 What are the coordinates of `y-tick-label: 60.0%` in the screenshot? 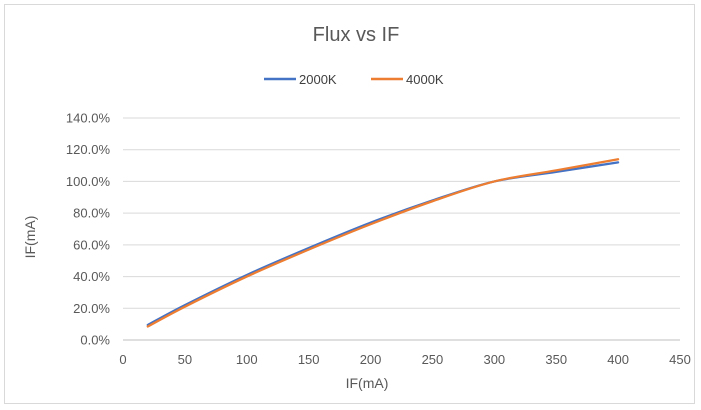 It's located at (91, 244).